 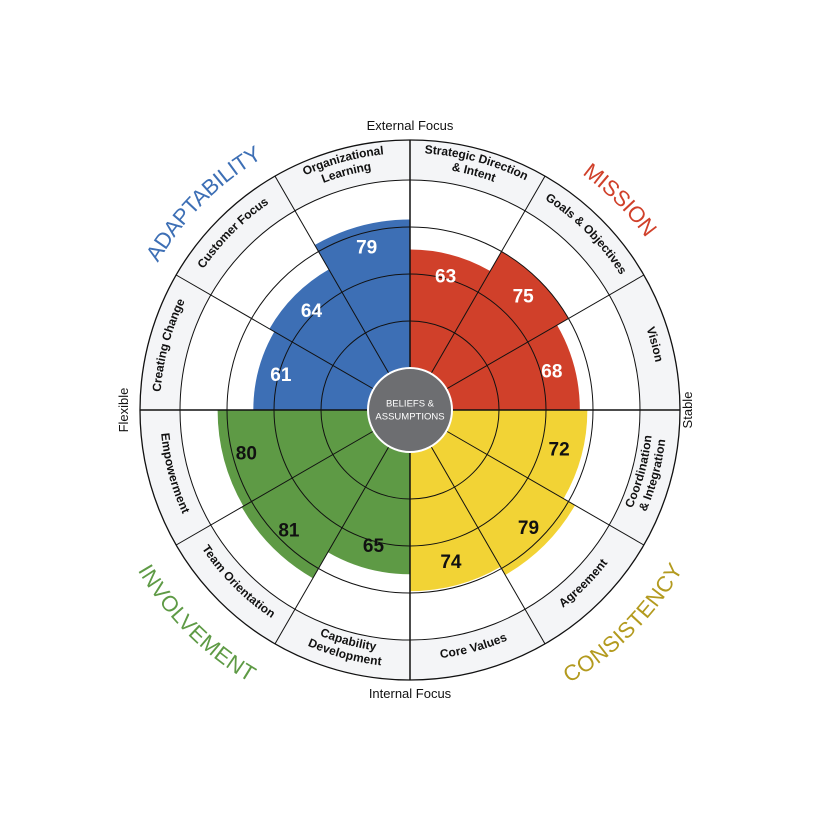 I want to click on center-label: BELIEFS &, so click(x=410, y=404).